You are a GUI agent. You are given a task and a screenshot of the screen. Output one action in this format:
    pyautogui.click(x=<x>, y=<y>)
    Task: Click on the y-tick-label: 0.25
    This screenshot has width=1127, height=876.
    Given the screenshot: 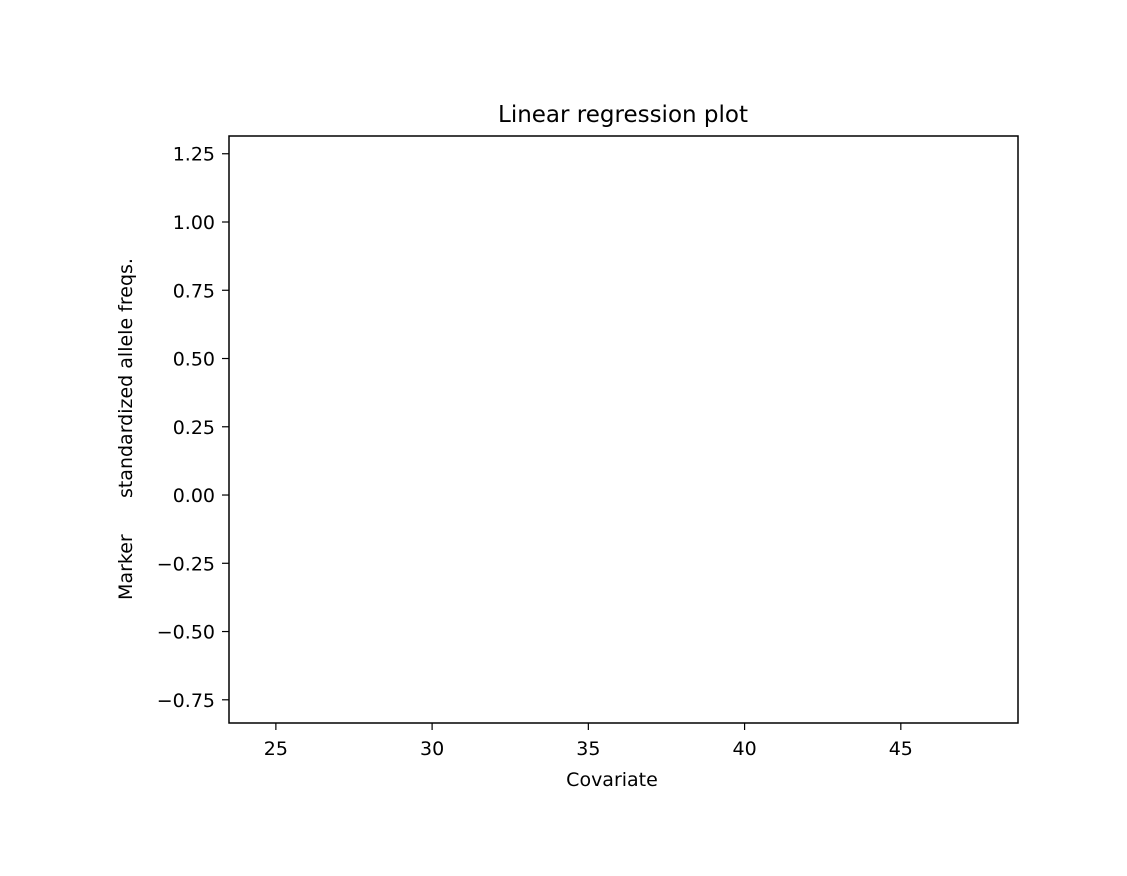 What is the action you would take?
    pyautogui.click(x=194, y=428)
    